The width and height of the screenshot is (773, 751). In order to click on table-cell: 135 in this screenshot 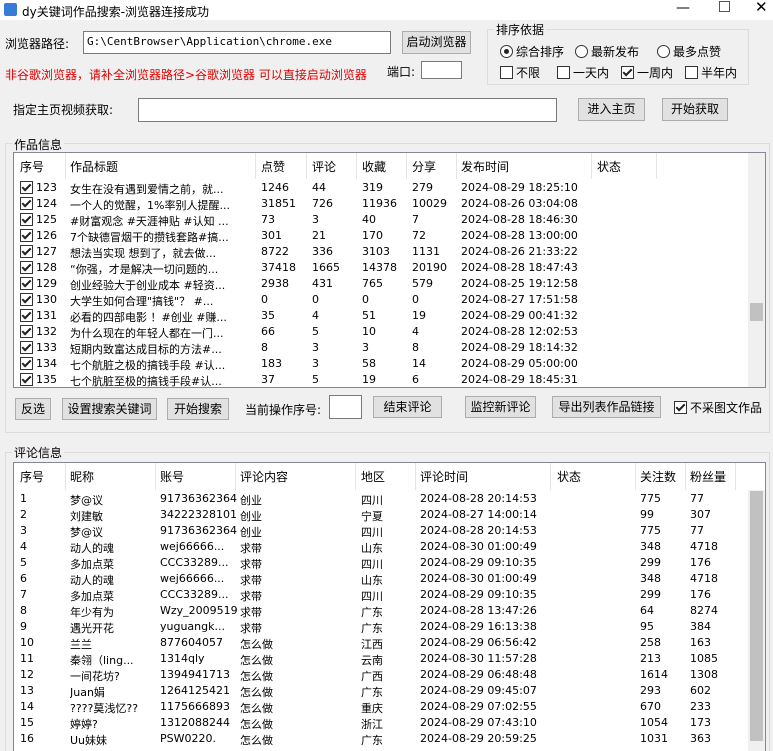, I will do `click(46, 379)`.